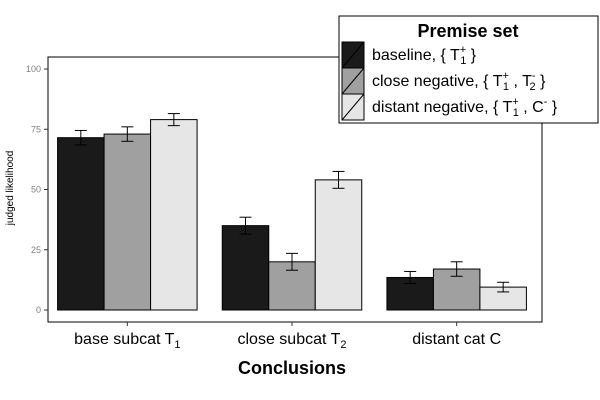 The image size is (600, 400). What do you see at coordinates (424, 55) in the screenshot?
I see `legend-label: baseline, { T+ 1 }` at bounding box center [424, 55].